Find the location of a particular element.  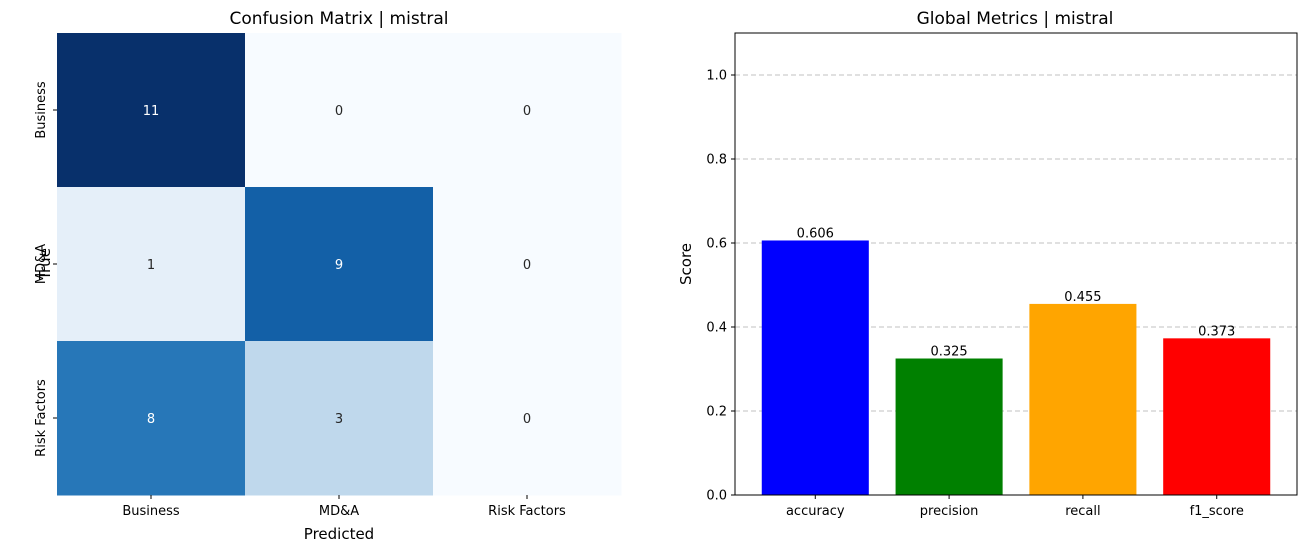

bar-y-ticks: 0.0 0.2 0.4 0.6 0.8 1.0 is located at coordinates (720, 286).